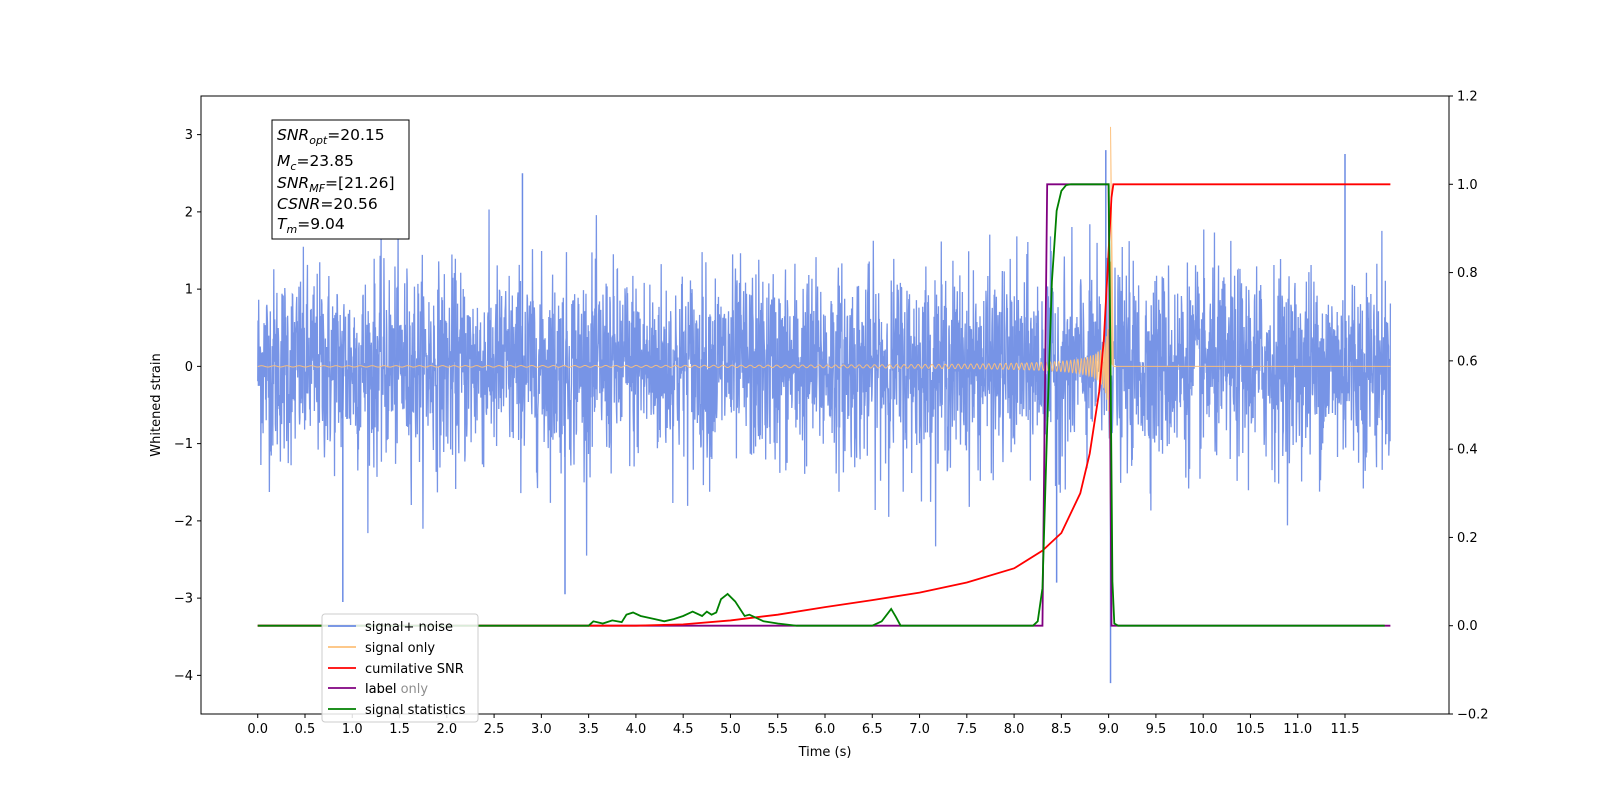 The width and height of the screenshot is (1600, 800). Describe the element at coordinates (257, 729) in the screenshot. I see `x-tick-label: 0.0` at that location.